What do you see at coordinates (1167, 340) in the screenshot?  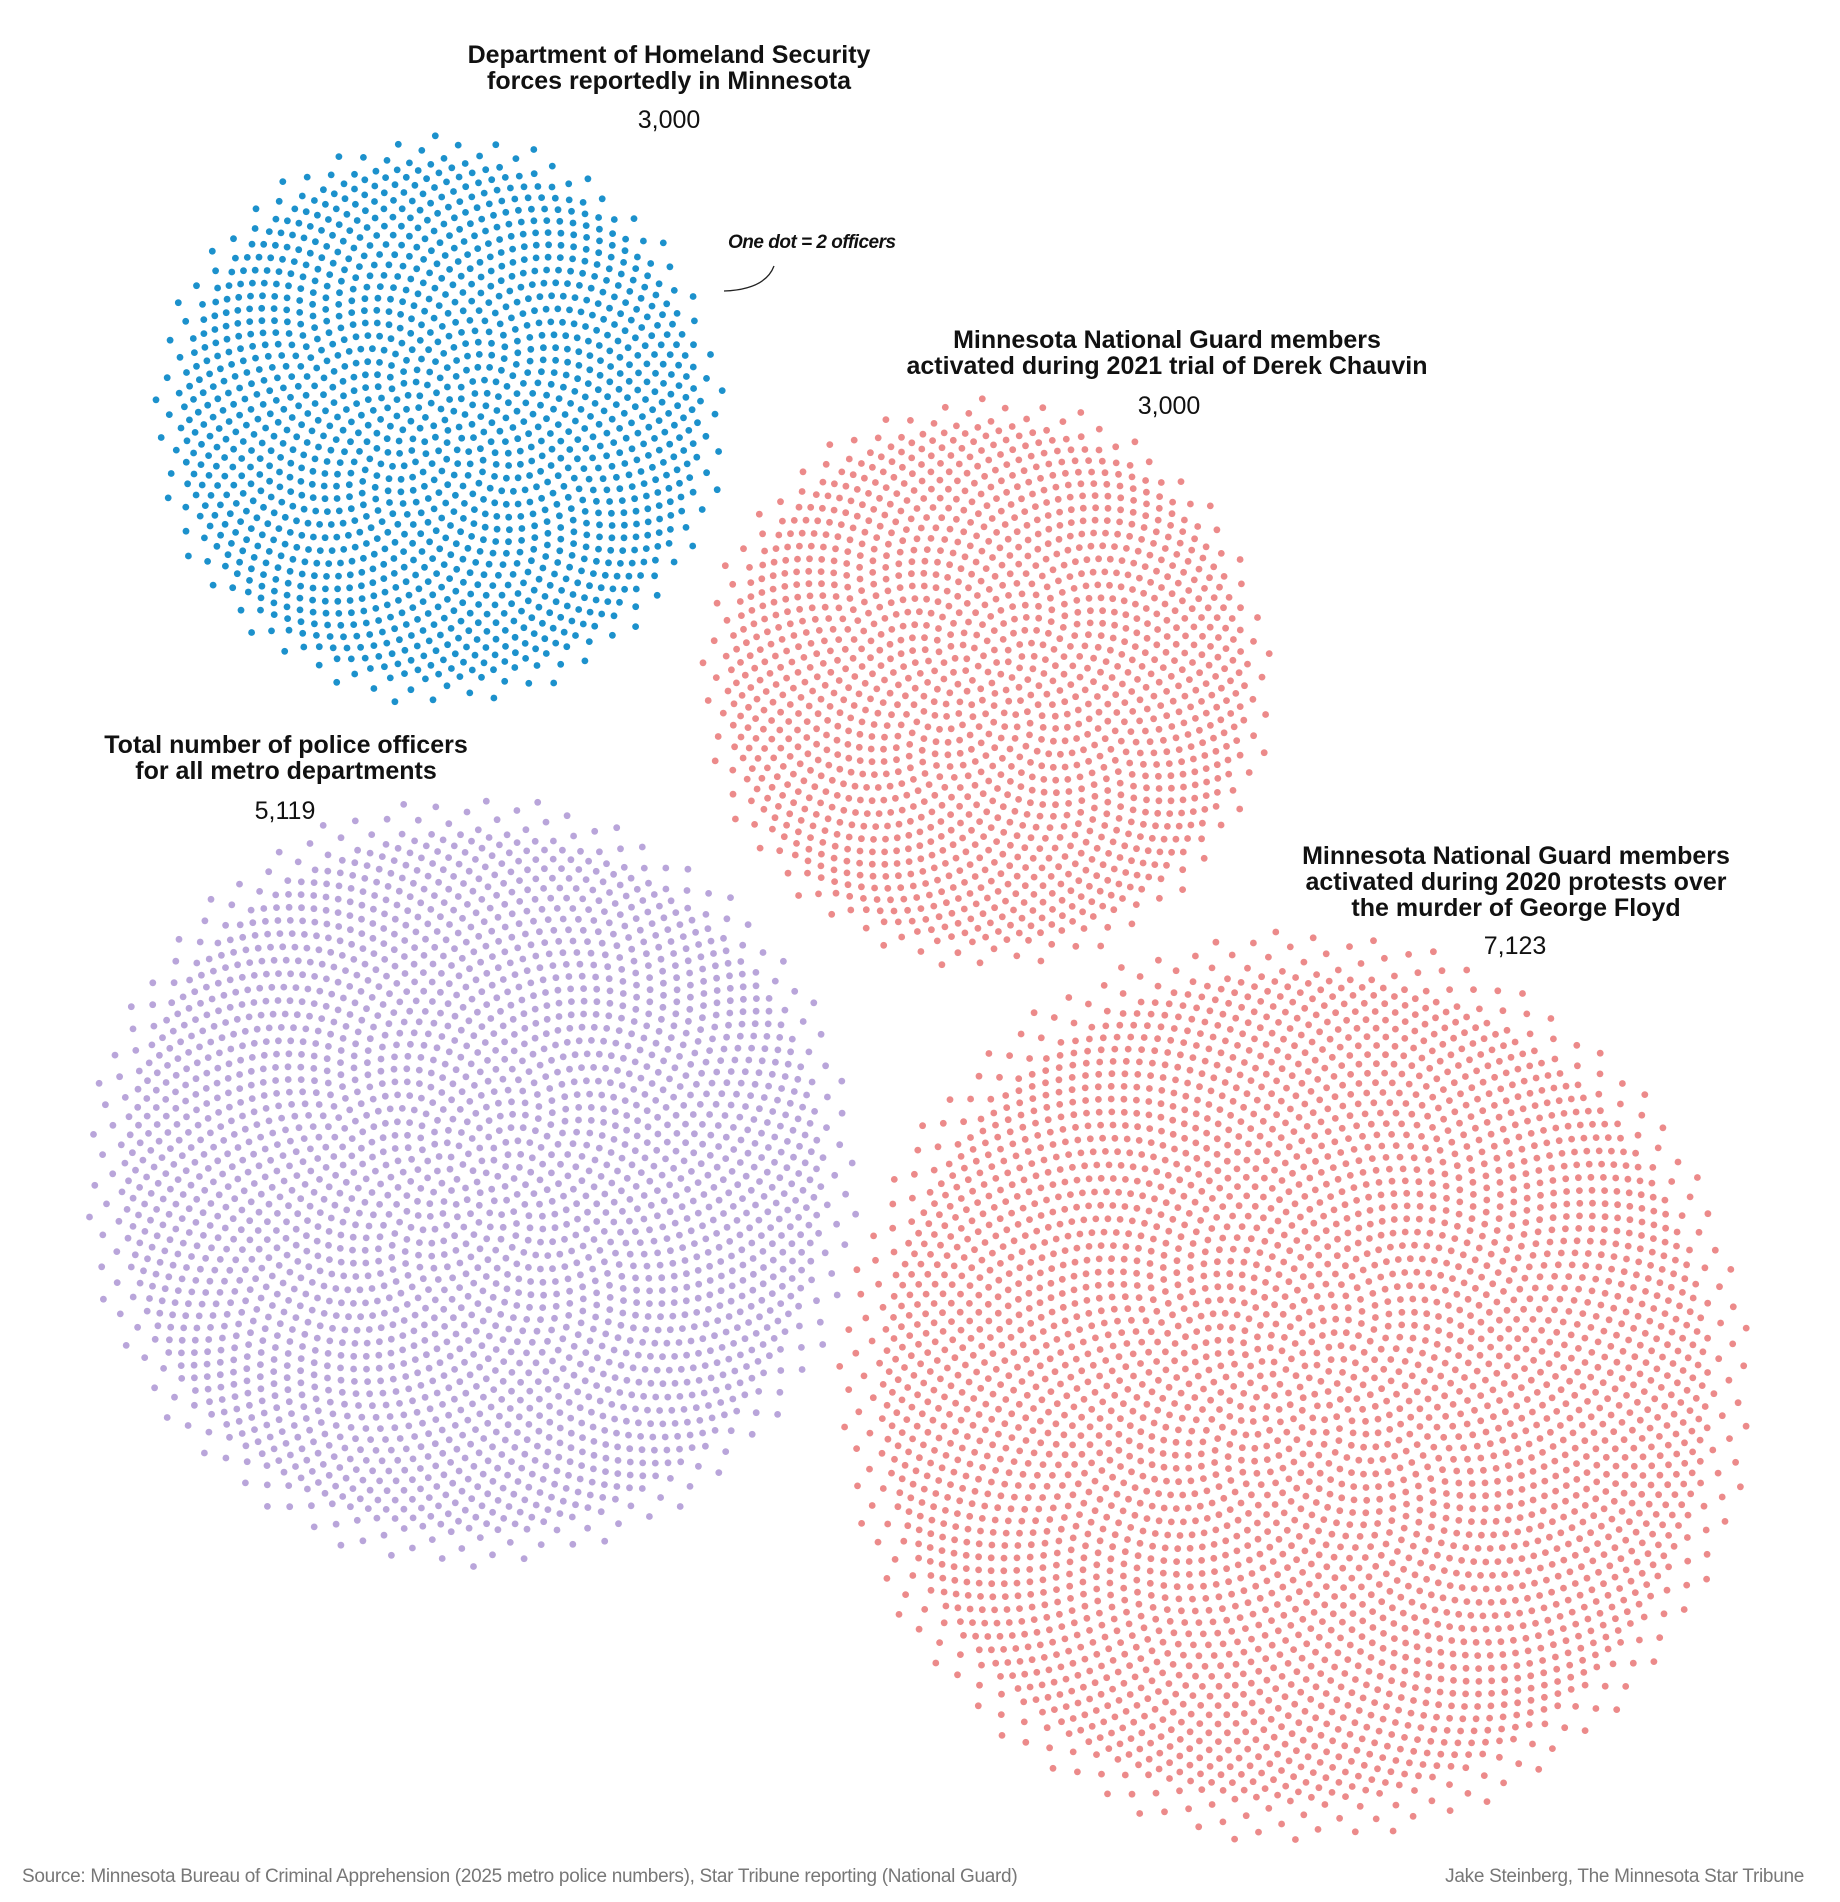 I see `national-guard-2021-title-line-1: Minnesota National Guard members` at bounding box center [1167, 340].